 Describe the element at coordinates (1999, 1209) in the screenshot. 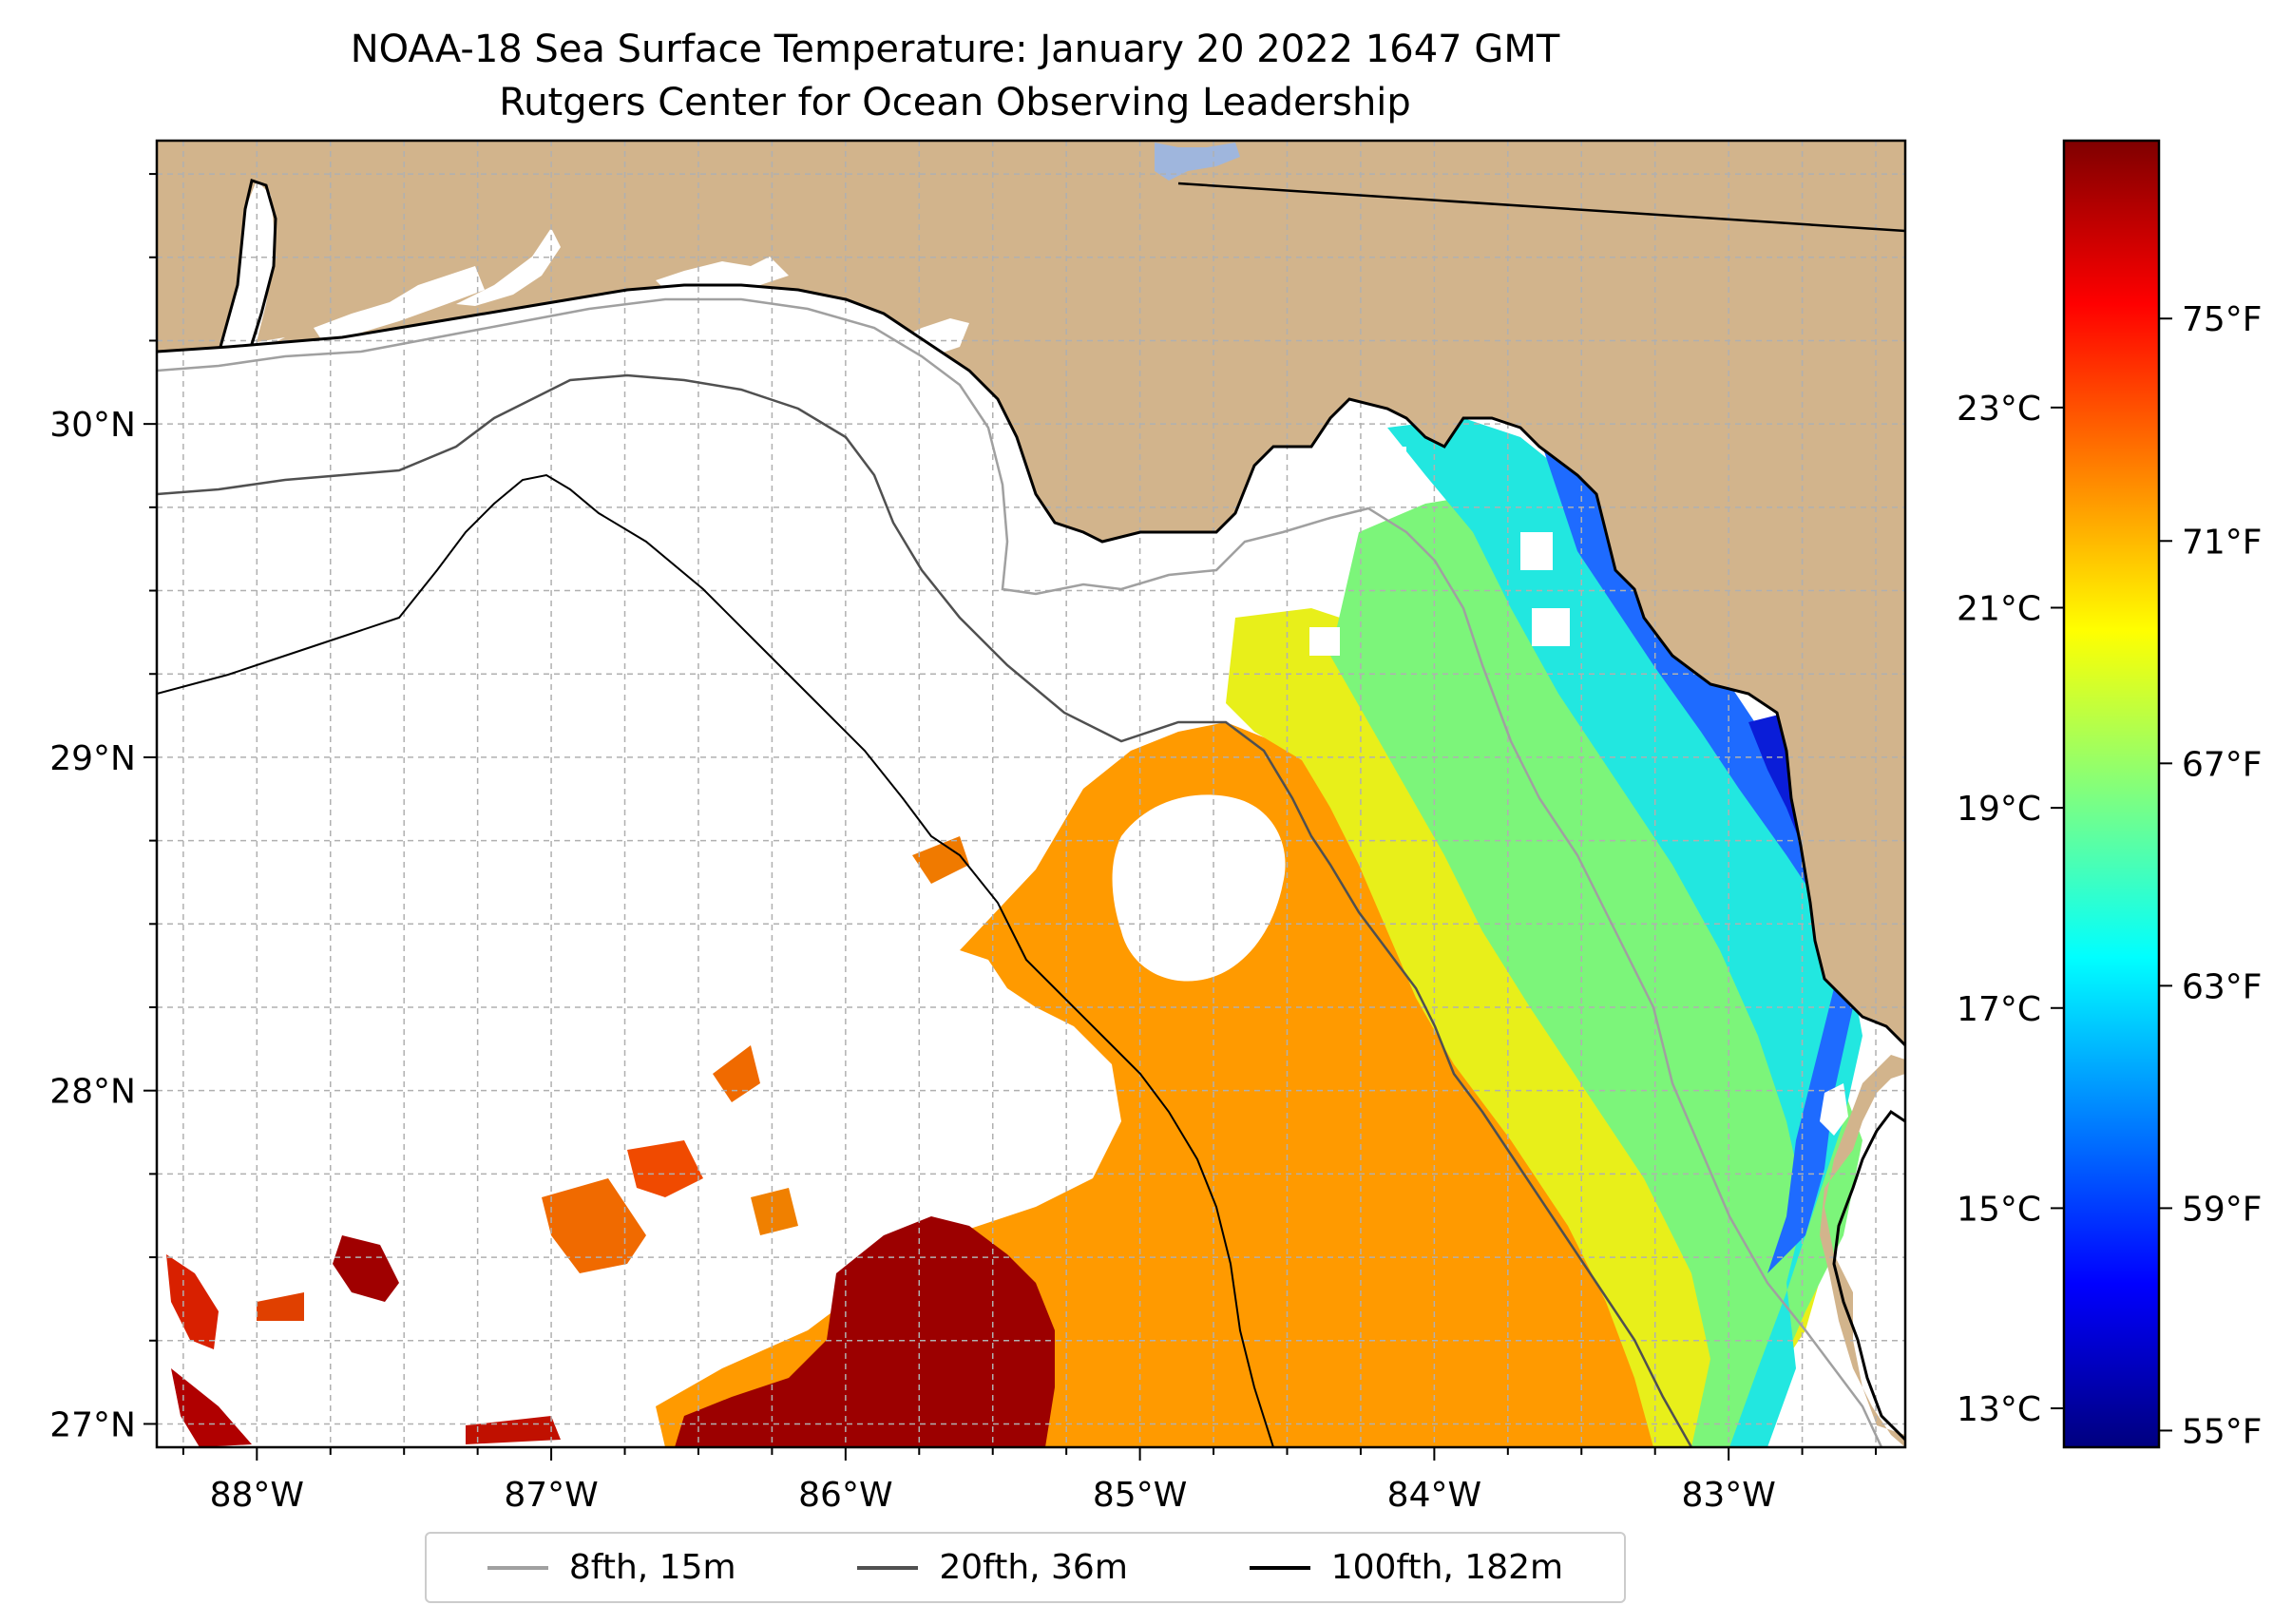

I see `colorbar-label-c: 15°C` at that location.